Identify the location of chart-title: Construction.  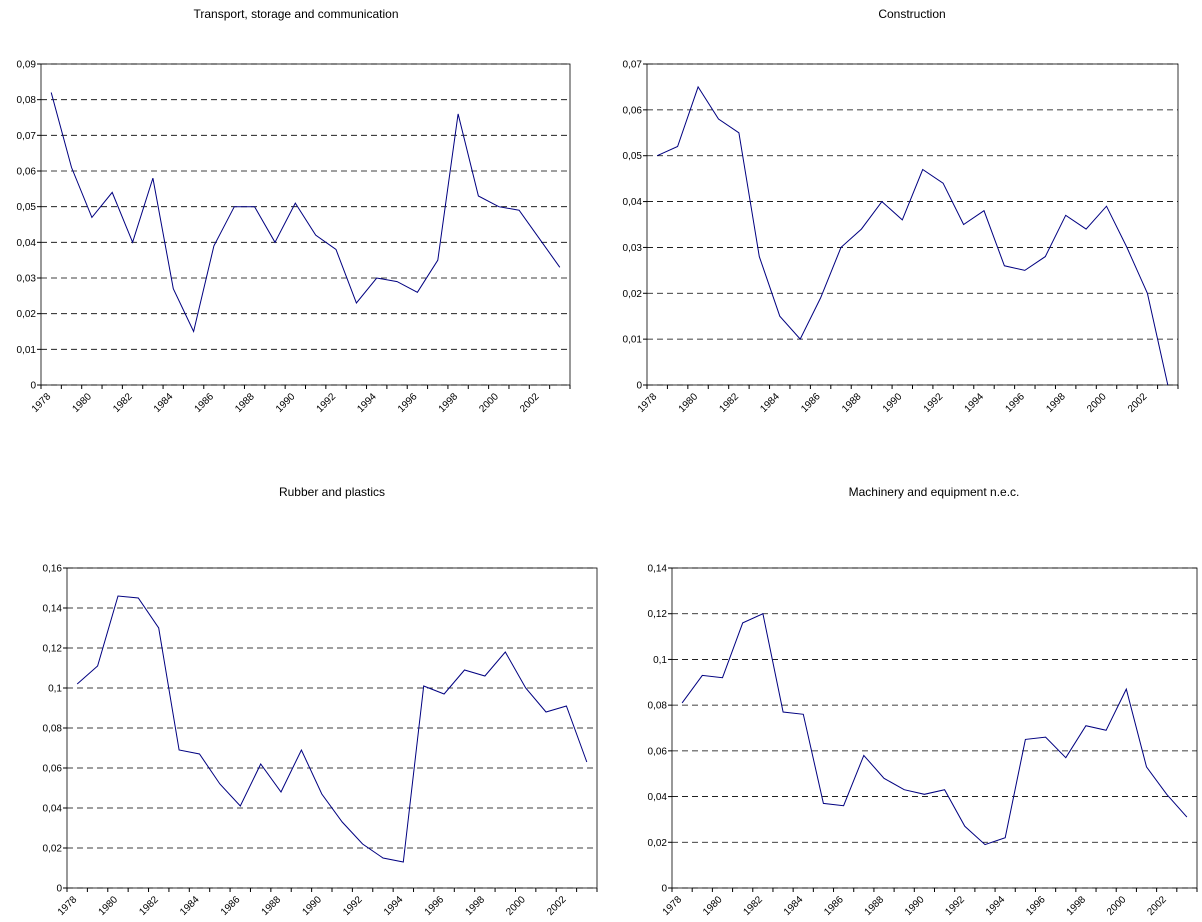
(911, 14).